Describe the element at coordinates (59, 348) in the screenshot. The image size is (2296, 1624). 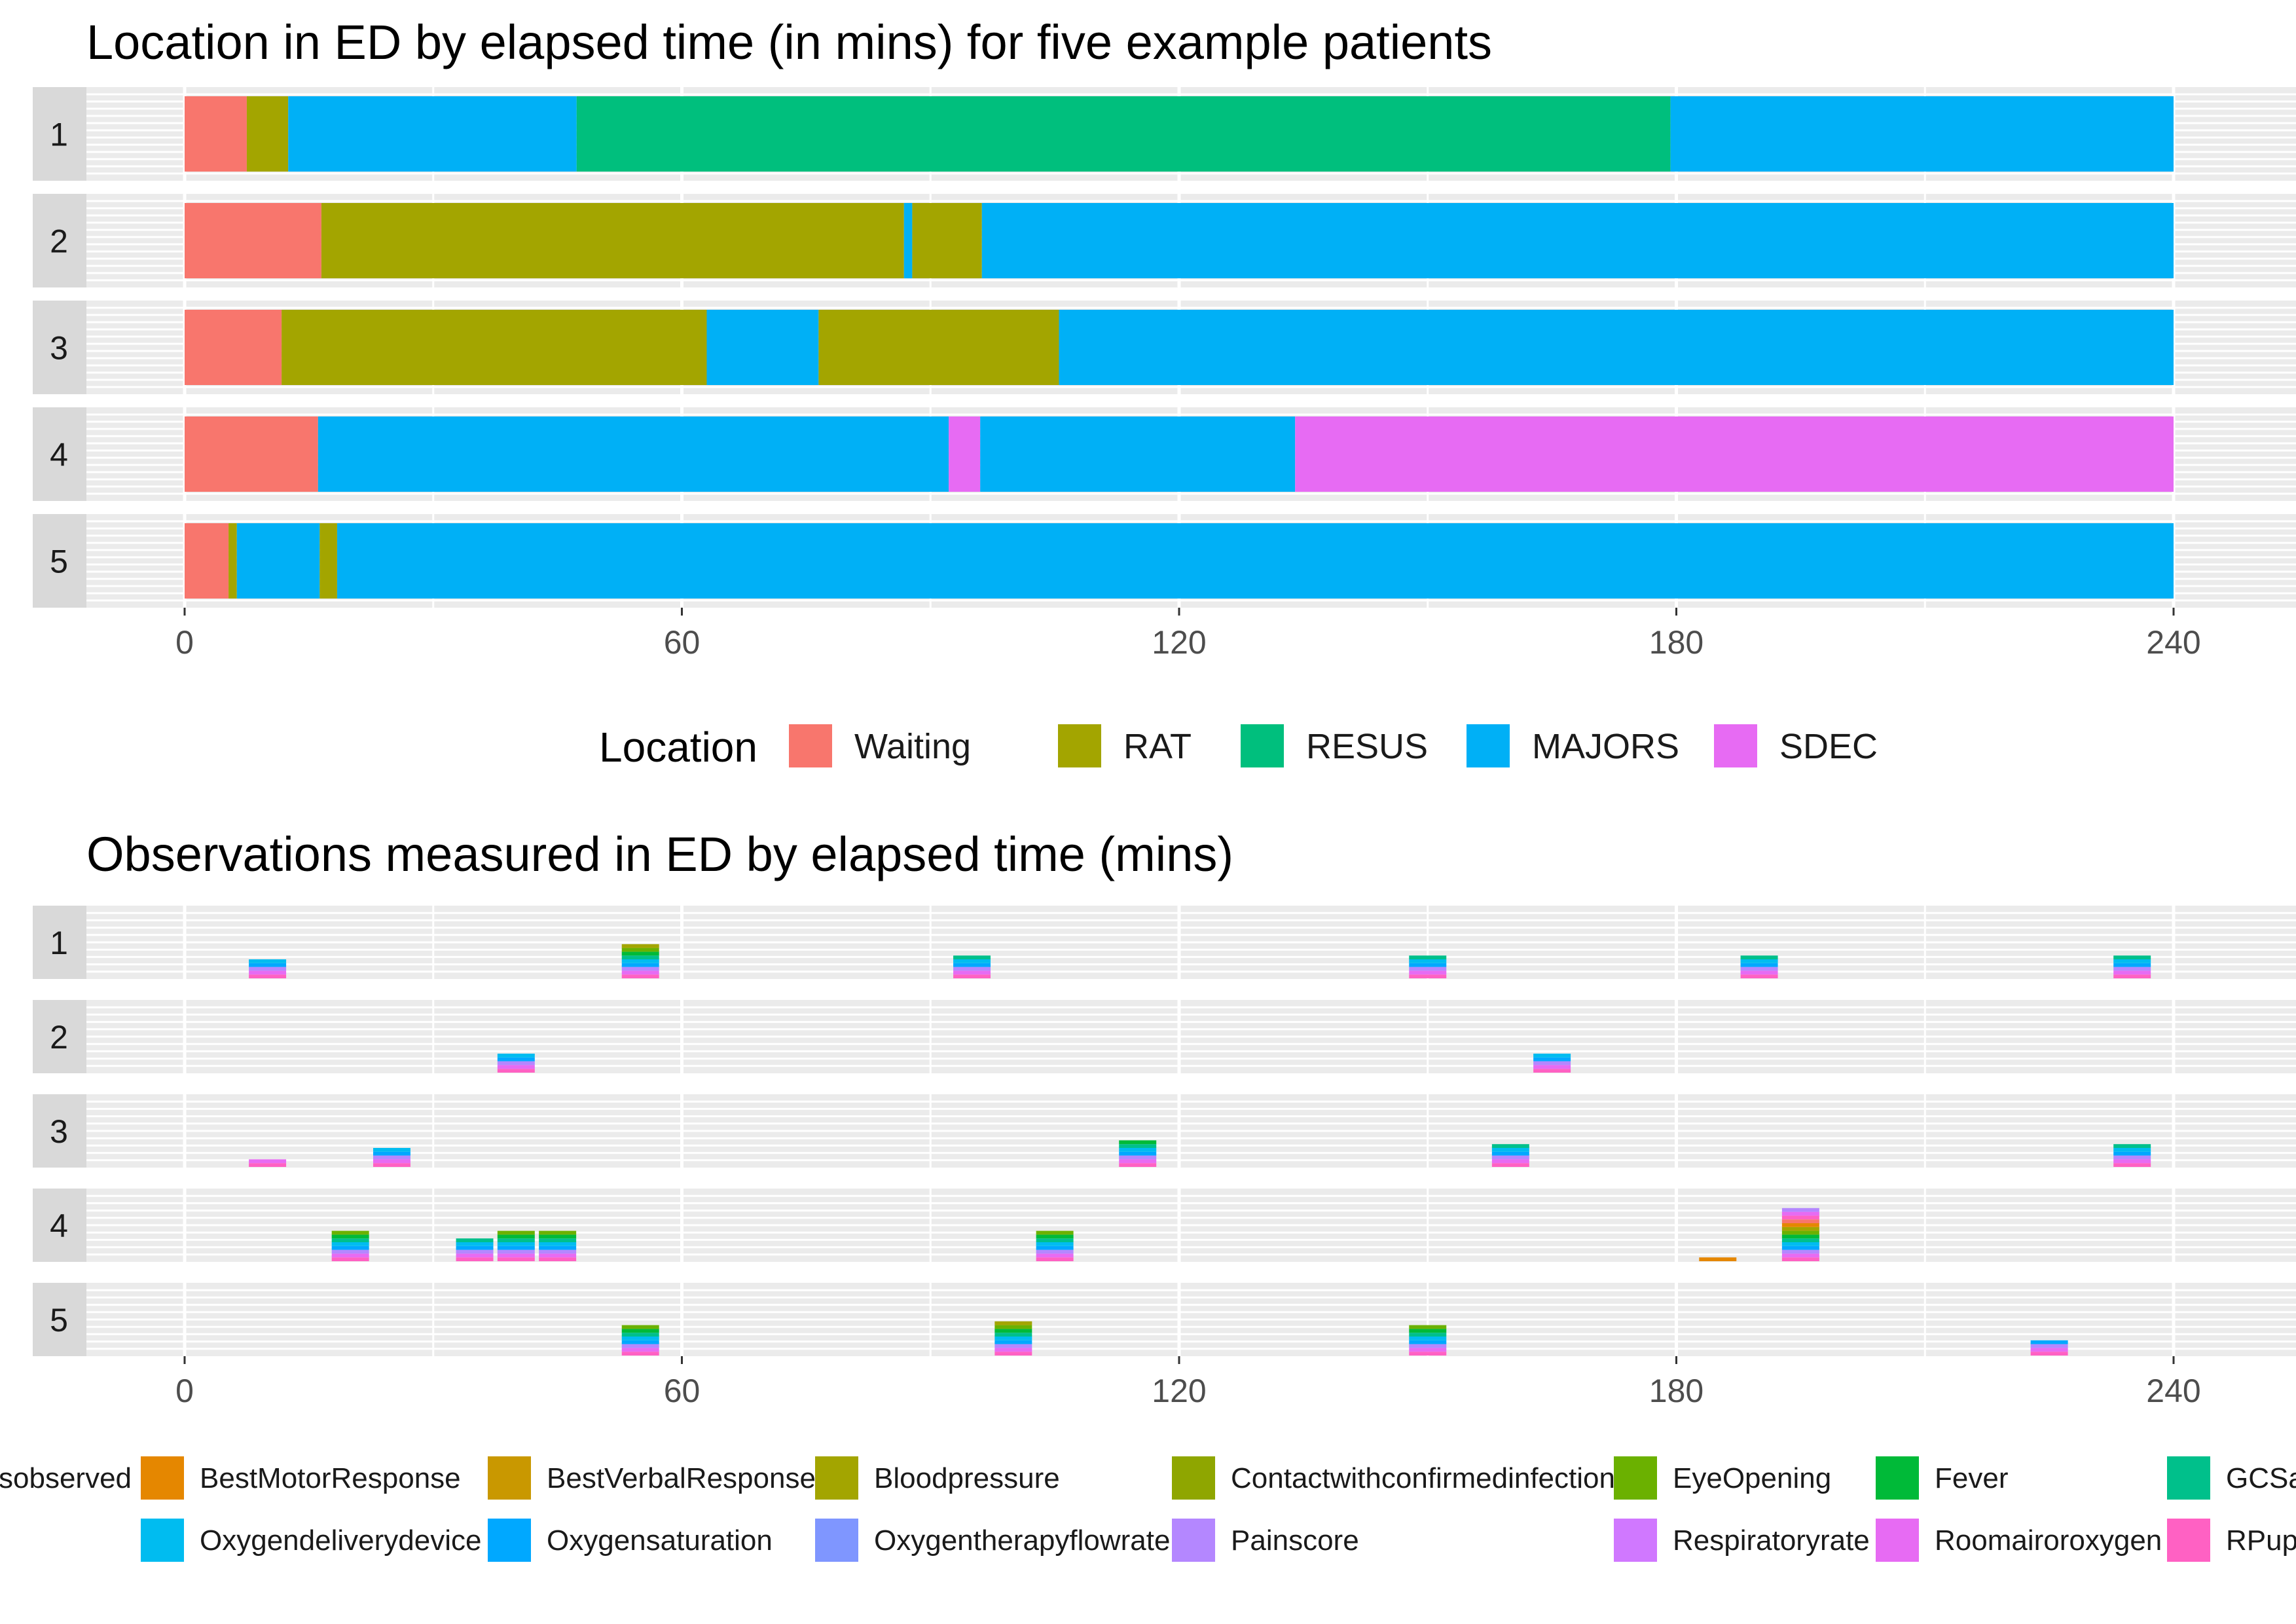
I see `top-strip-label-3: 3` at that location.